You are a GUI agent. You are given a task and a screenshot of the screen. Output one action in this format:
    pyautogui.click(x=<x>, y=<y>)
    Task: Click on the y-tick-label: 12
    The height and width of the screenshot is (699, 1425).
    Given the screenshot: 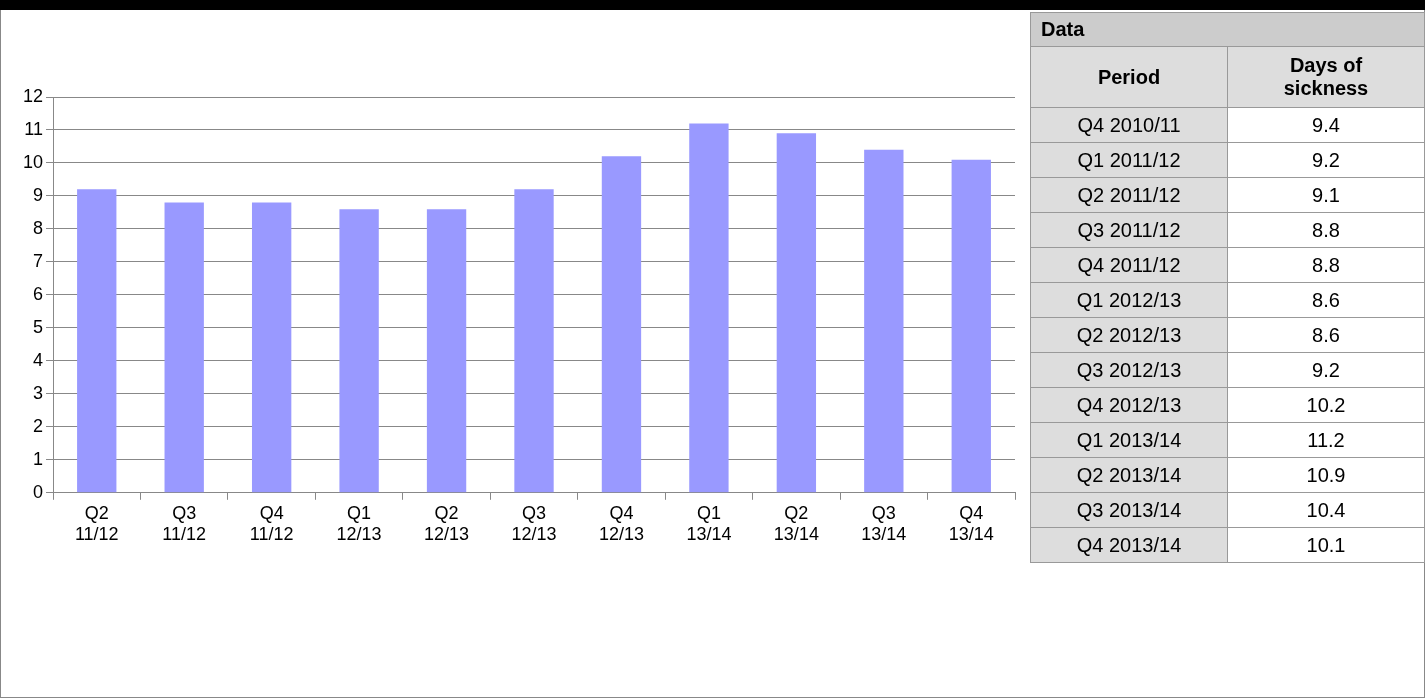 What is the action you would take?
    pyautogui.click(x=33, y=95)
    